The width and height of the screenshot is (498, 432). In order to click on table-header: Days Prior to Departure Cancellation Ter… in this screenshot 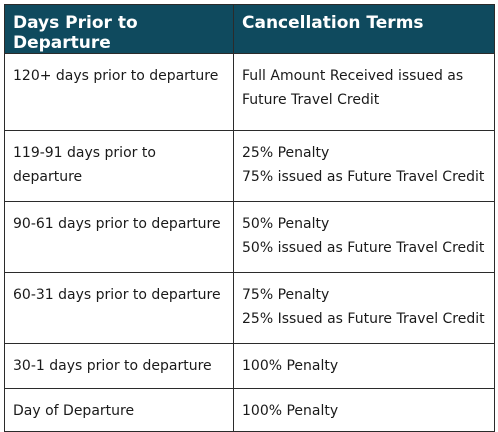, I will do `click(249, 29)`.